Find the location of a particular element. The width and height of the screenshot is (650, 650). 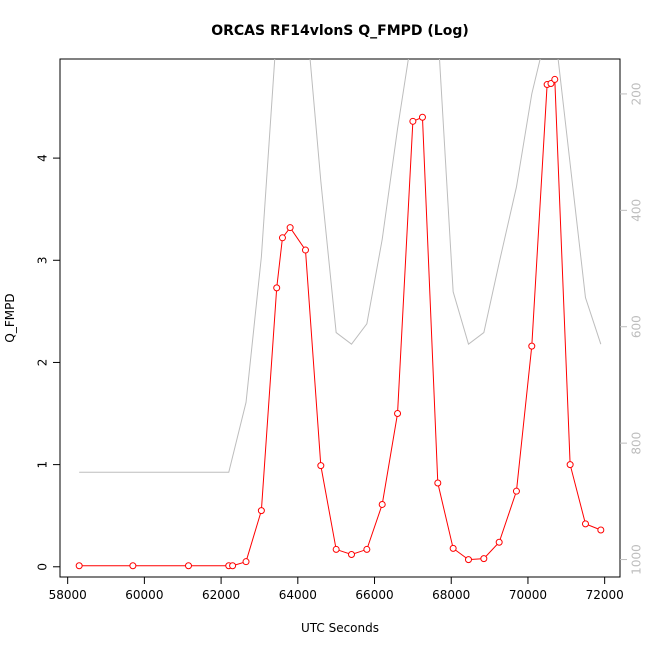

y-axis-label: Q_FMPD is located at coordinates (10, 317).